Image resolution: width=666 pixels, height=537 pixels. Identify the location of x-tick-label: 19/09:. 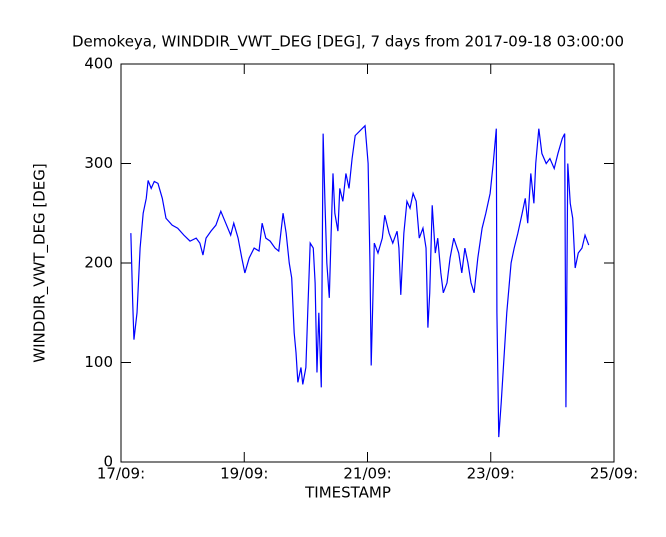
(244, 474).